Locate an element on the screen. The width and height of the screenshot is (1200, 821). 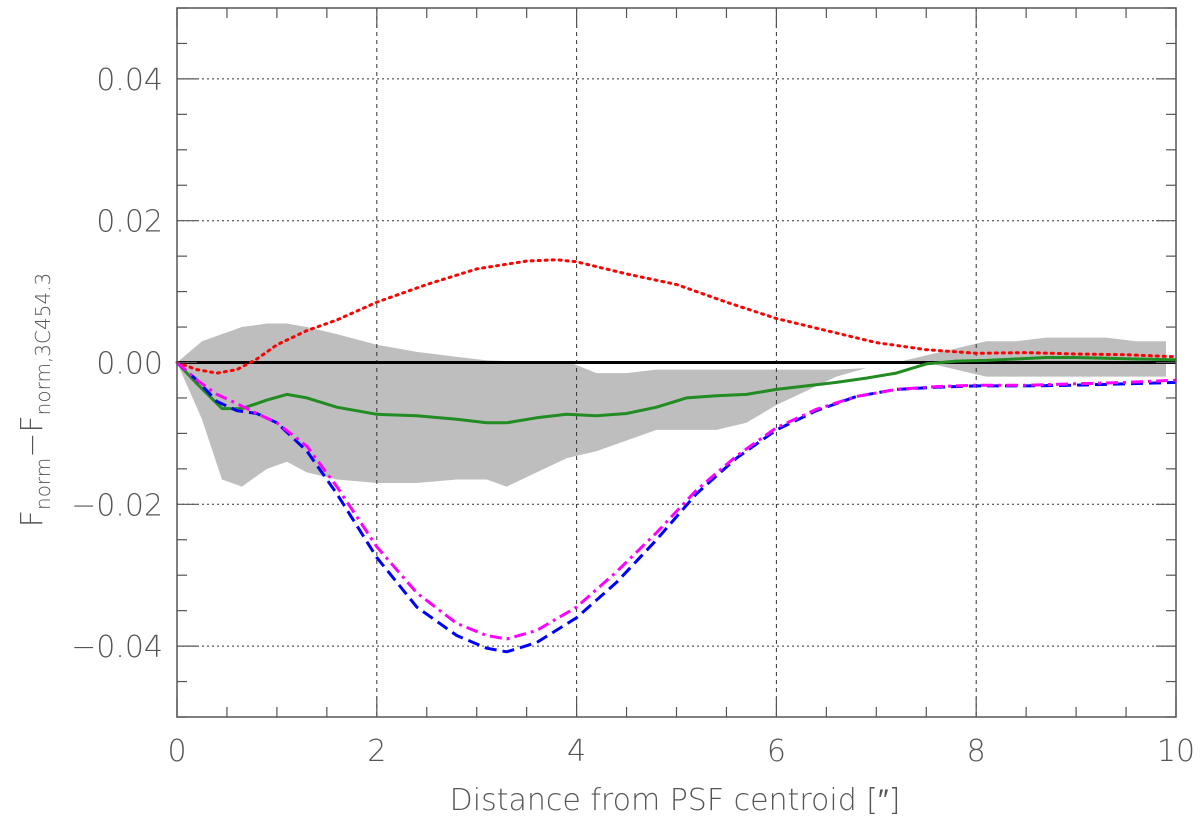
x-tick-label: 10 is located at coordinates (1176, 751).